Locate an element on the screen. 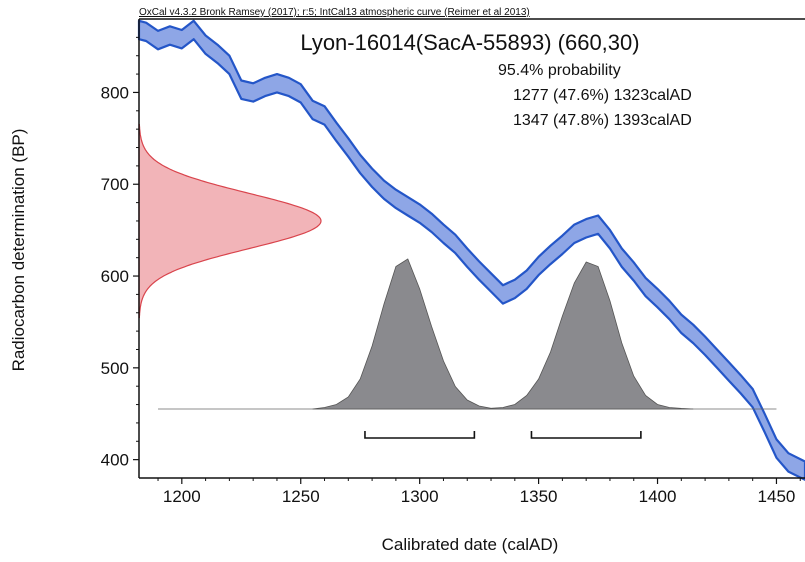  calibrated-distribution is located at coordinates (503, 334).